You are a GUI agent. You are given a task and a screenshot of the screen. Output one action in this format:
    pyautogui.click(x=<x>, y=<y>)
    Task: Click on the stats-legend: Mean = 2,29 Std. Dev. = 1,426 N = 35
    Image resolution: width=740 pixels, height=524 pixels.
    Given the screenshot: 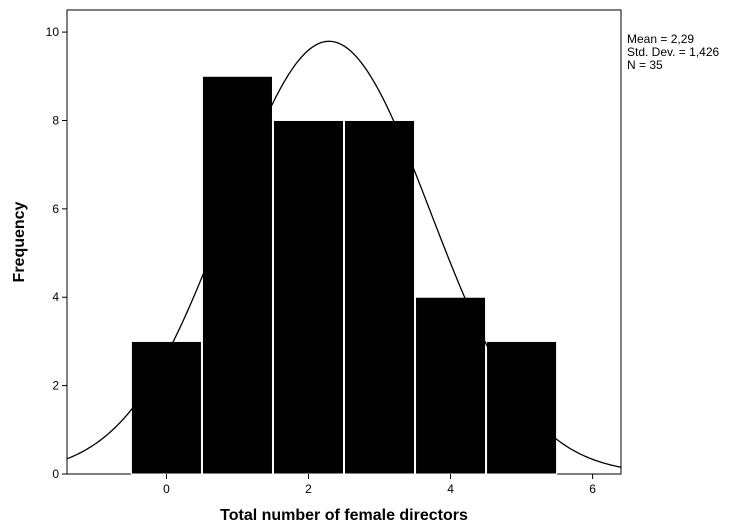 What is the action you would take?
    pyautogui.click(x=673, y=52)
    